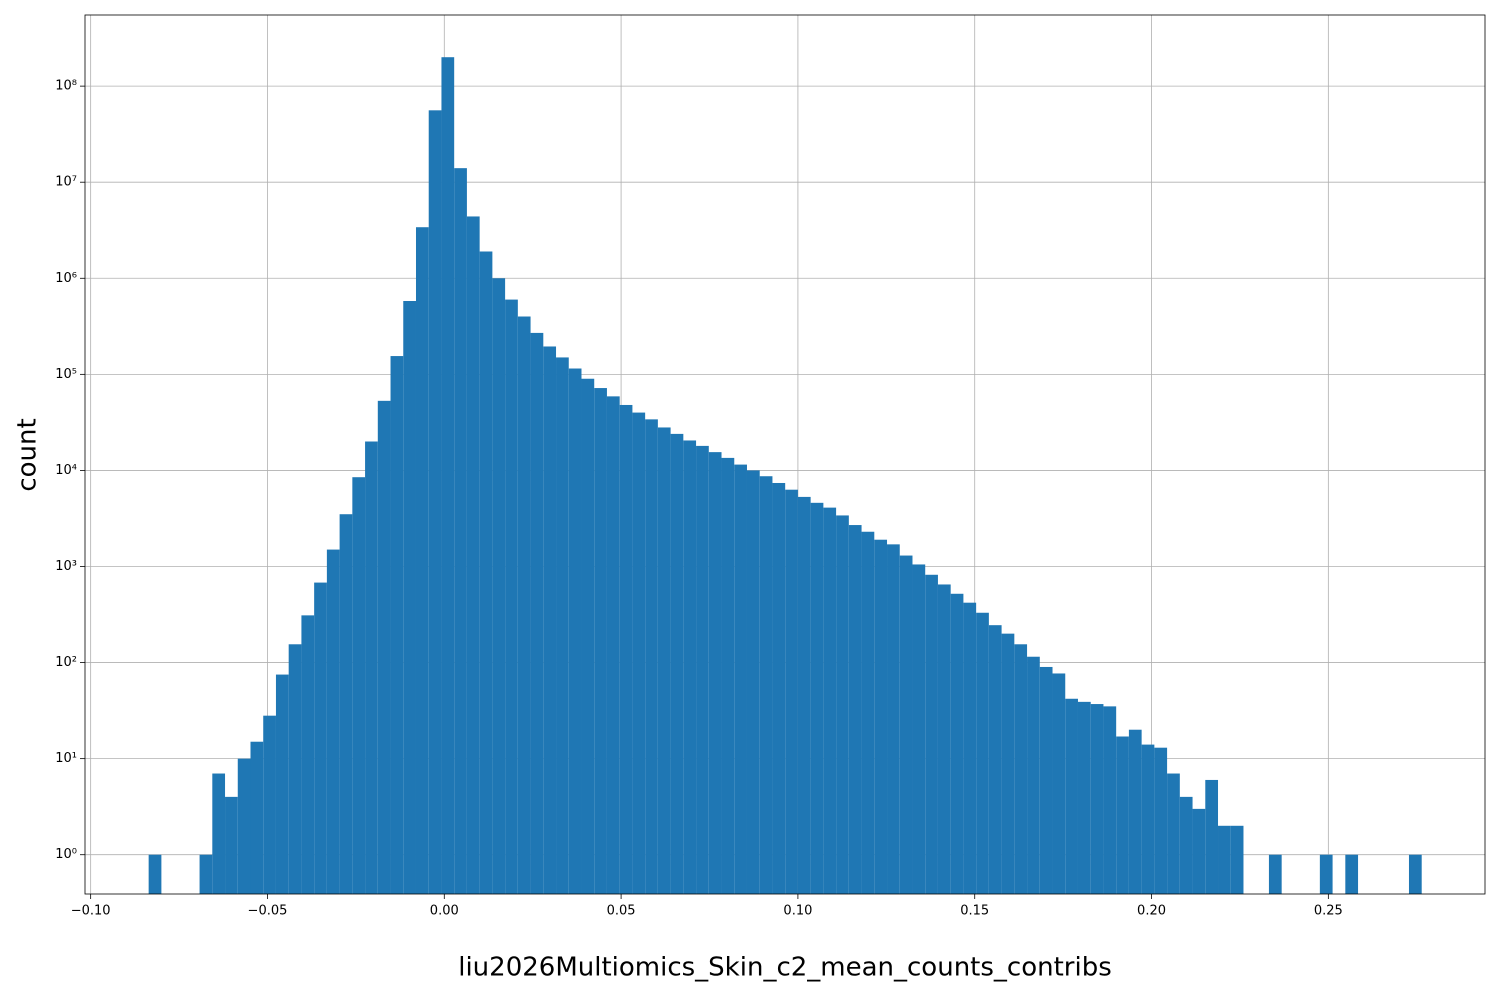 The height and width of the screenshot is (1000, 1500). I want to click on y-tick-label: 10⁵, so click(66, 374).